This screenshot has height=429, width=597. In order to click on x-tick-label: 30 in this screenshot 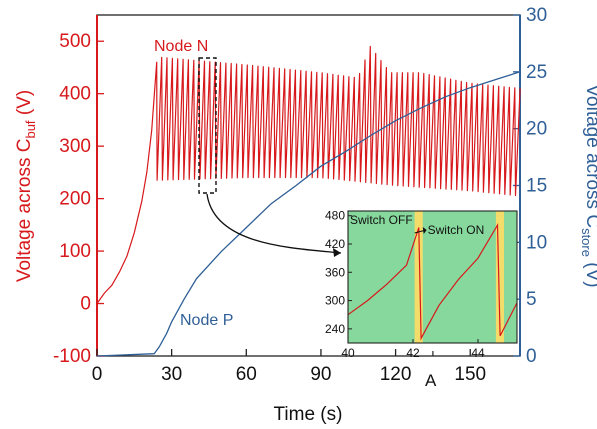, I will do `click(171, 374)`.